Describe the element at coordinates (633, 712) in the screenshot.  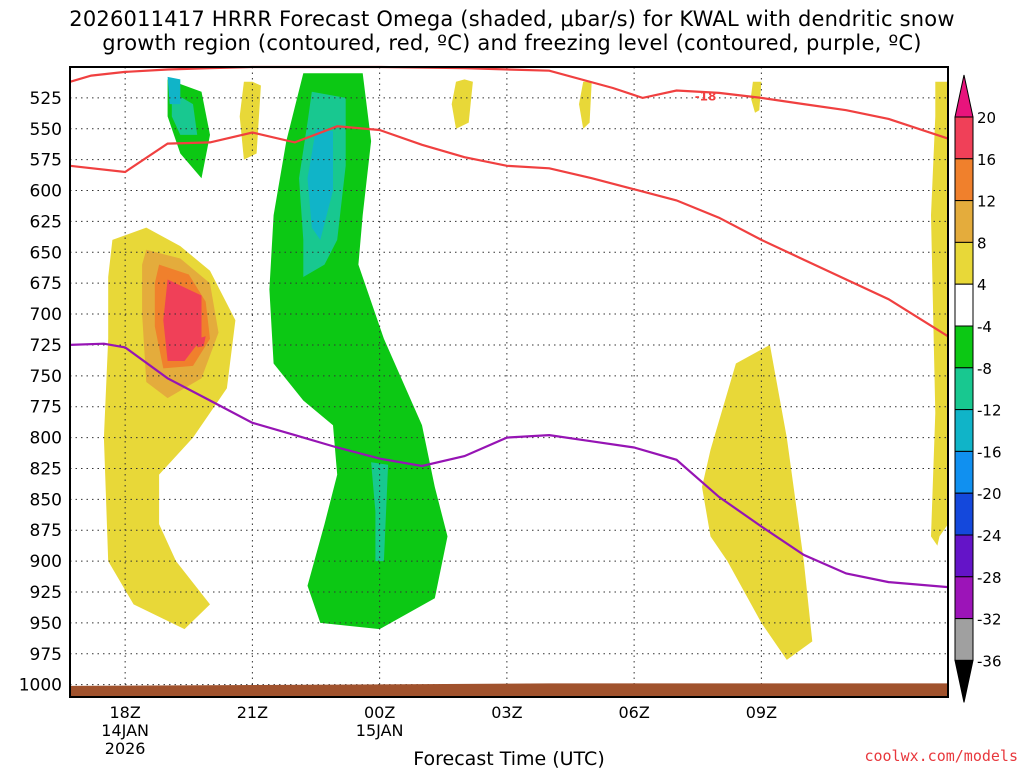
I see `x-tick-label-06Z: 06Z` at that location.